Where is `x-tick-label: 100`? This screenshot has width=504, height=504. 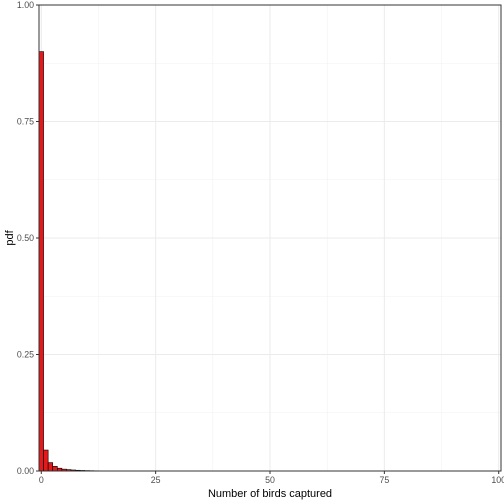 x-tick-label: 100 is located at coordinates (497, 480).